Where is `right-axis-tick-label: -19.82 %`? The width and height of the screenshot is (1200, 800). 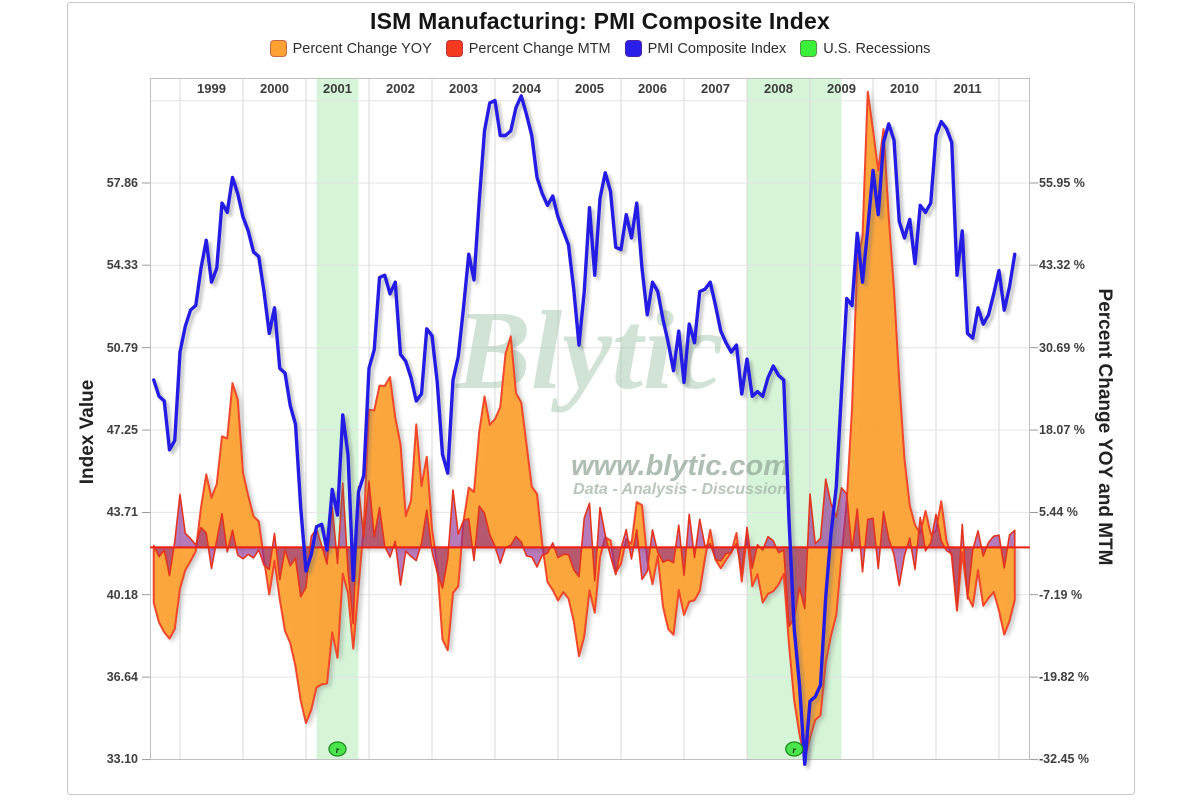
right-axis-tick-label: -19.82 % is located at coordinates (1064, 676).